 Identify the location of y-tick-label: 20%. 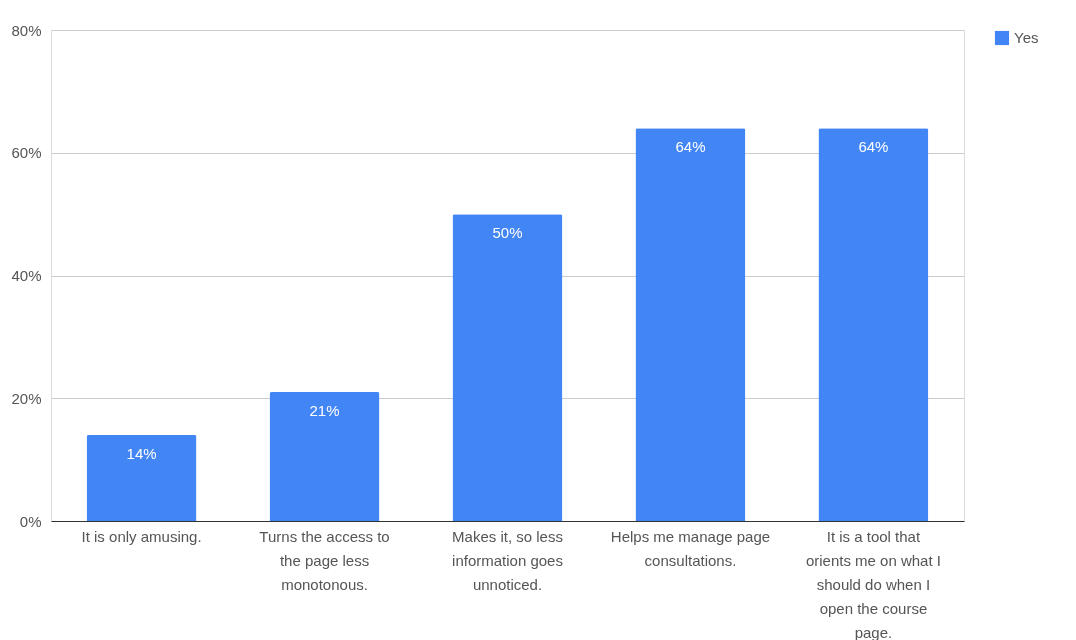
(26, 398).